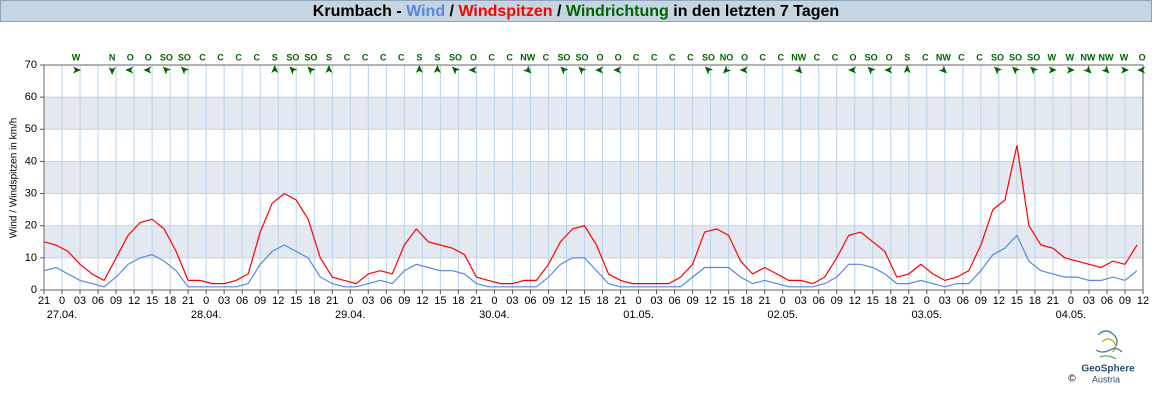 The width and height of the screenshot is (1152, 400). Describe the element at coordinates (727, 57) in the screenshot. I see `direction-label: NO` at that location.